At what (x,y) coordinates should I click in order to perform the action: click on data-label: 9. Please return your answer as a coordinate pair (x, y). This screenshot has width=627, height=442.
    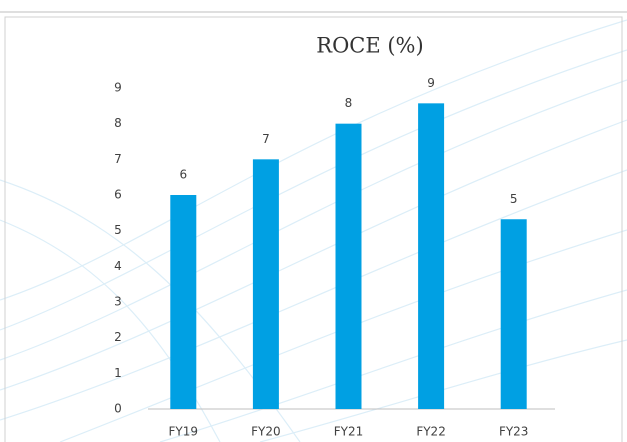
    Looking at the image, I should click on (431, 83).